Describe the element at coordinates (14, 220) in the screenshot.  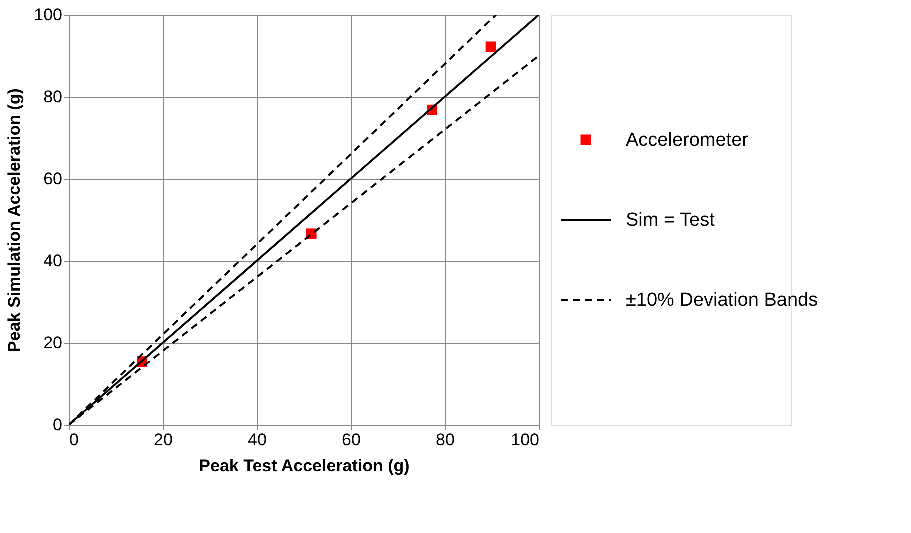
I see `y-axis-title: Peak Simulation Acceleration (g)` at that location.